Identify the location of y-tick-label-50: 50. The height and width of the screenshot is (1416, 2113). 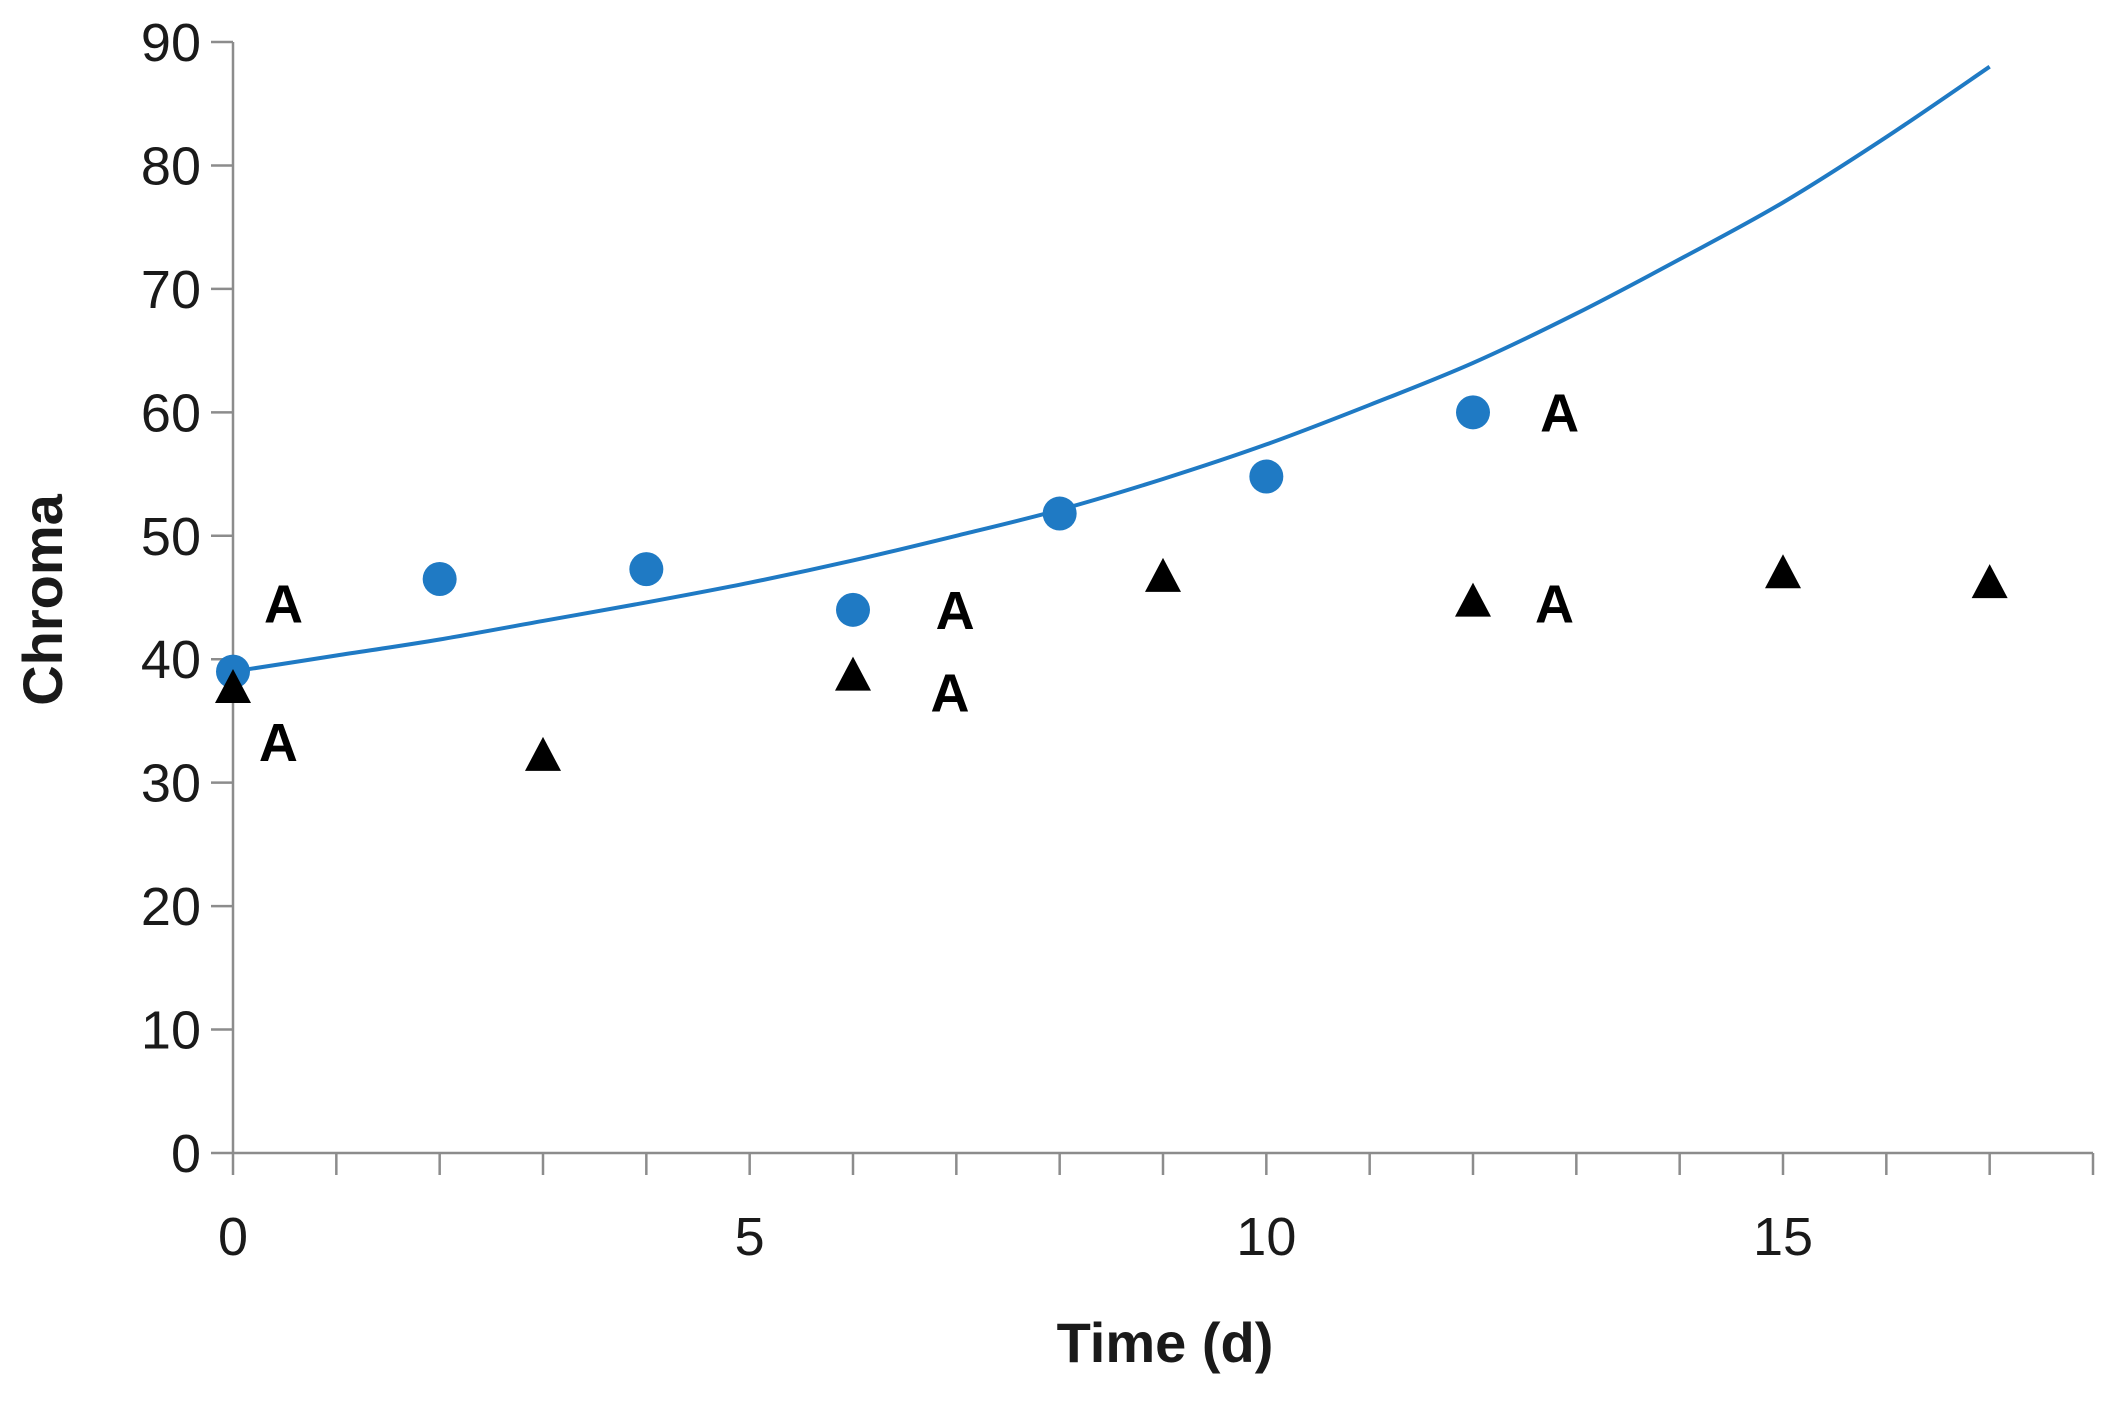
(171, 537).